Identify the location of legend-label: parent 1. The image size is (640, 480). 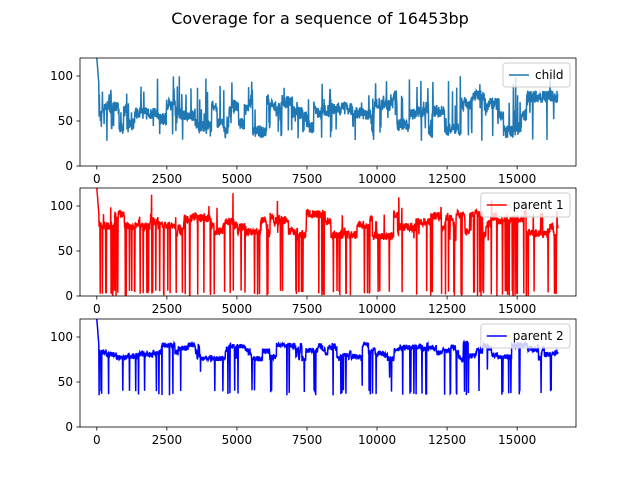
(538, 205).